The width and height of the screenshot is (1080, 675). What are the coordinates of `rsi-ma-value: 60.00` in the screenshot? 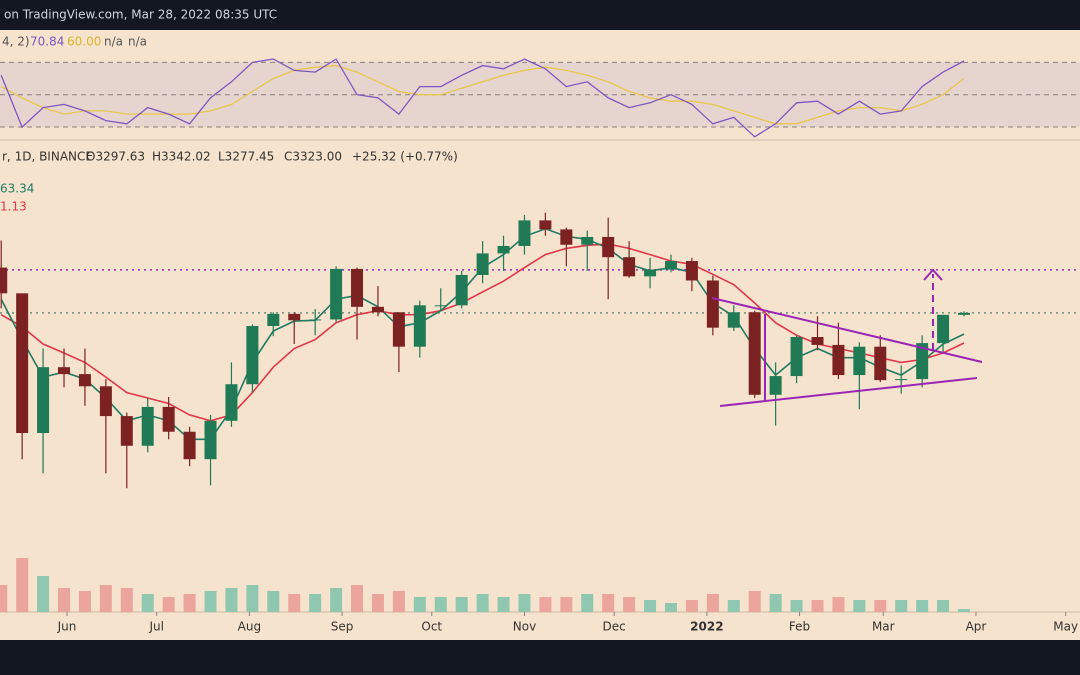 It's located at (84, 42).